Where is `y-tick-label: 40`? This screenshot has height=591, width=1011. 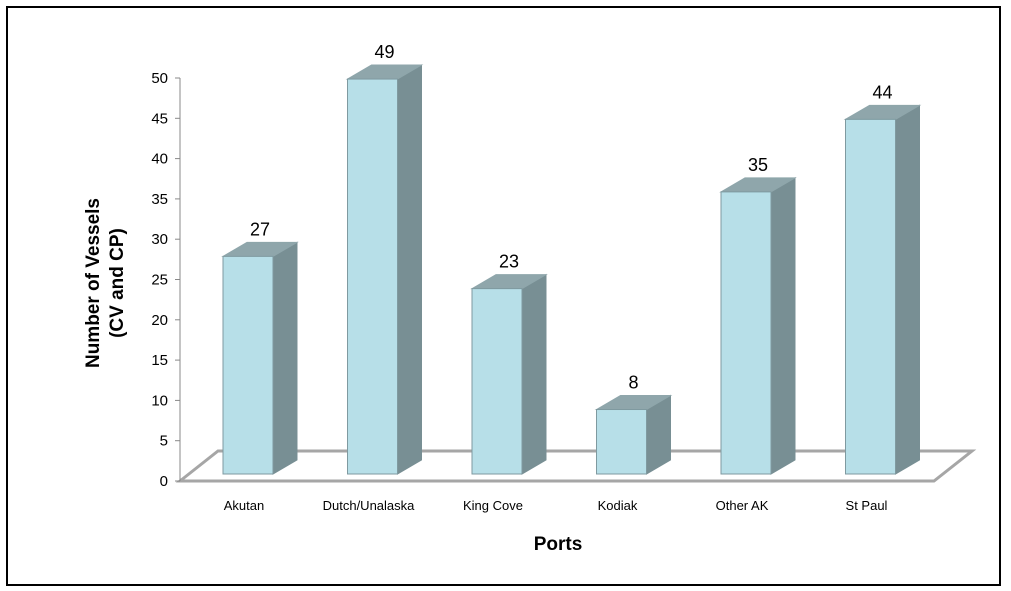
y-tick-label: 40 is located at coordinates (159, 159).